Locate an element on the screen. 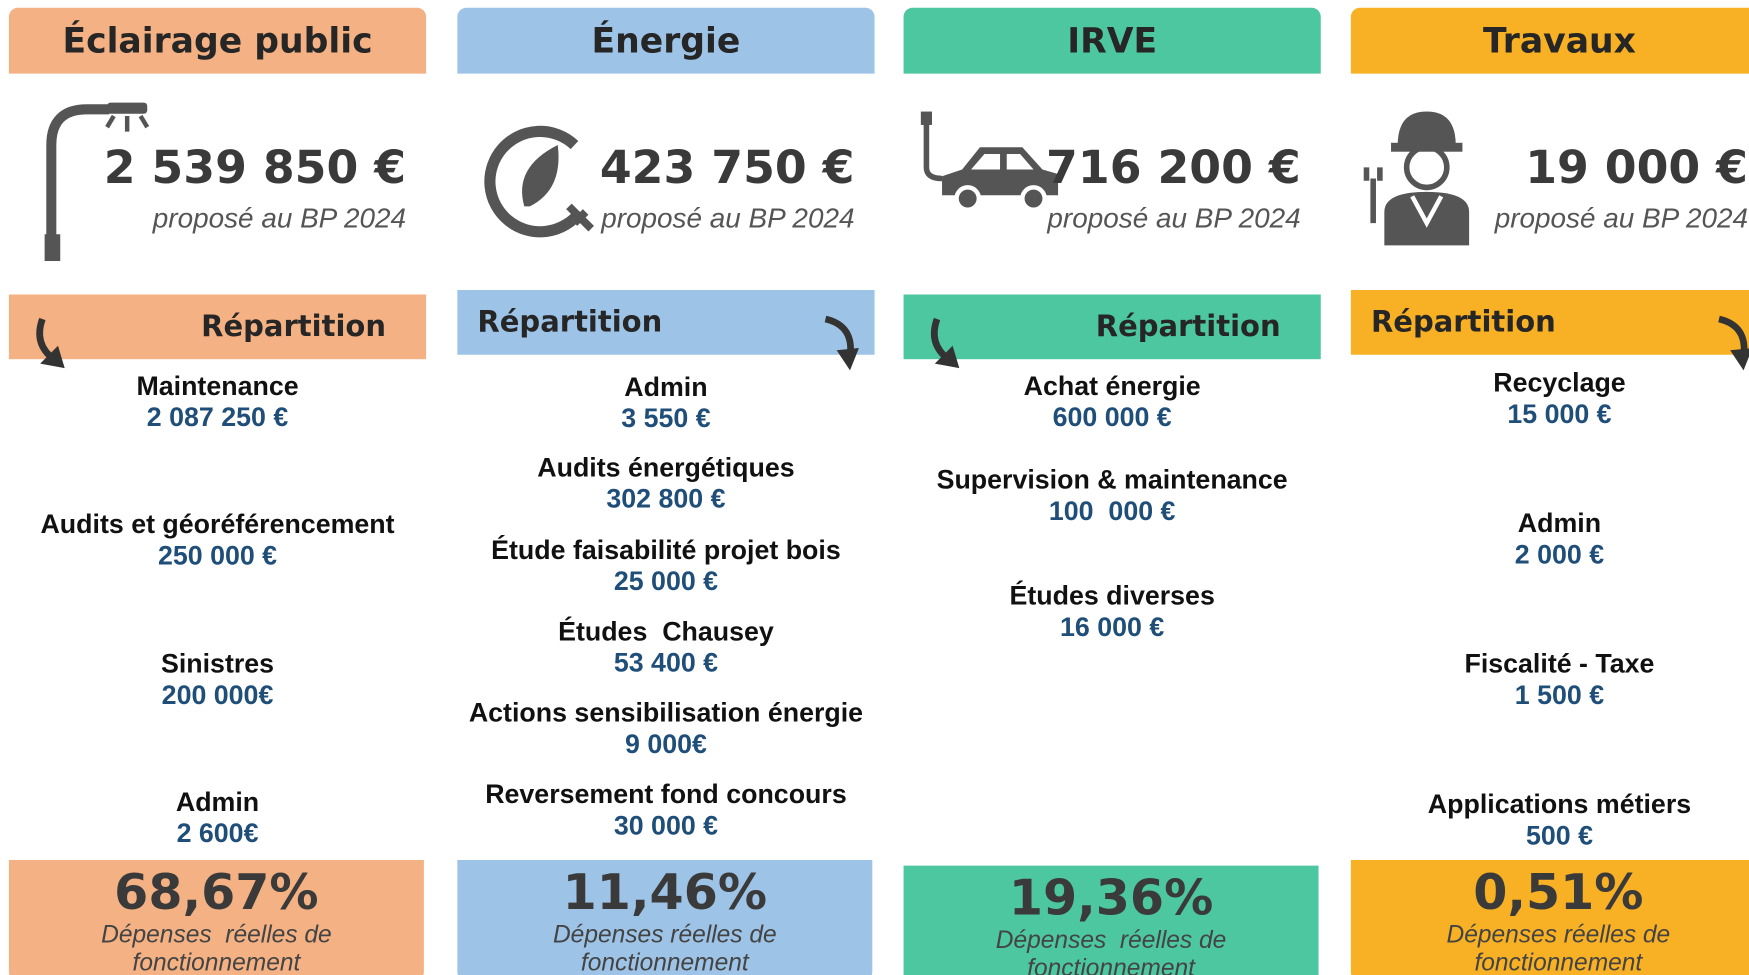  item-value: 2 087 250 € is located at coordinates (217, 417).